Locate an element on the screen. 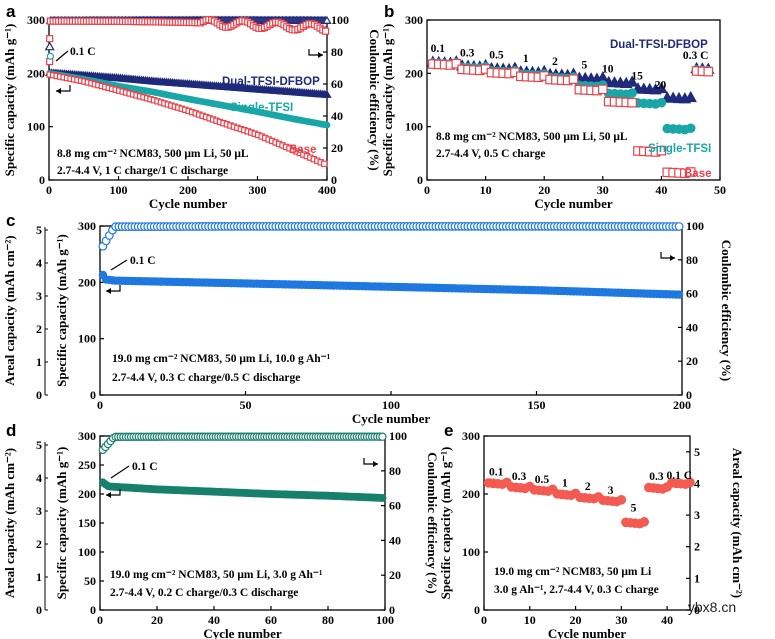  rate-label-b: 1 is located at coordinates (526, 59).